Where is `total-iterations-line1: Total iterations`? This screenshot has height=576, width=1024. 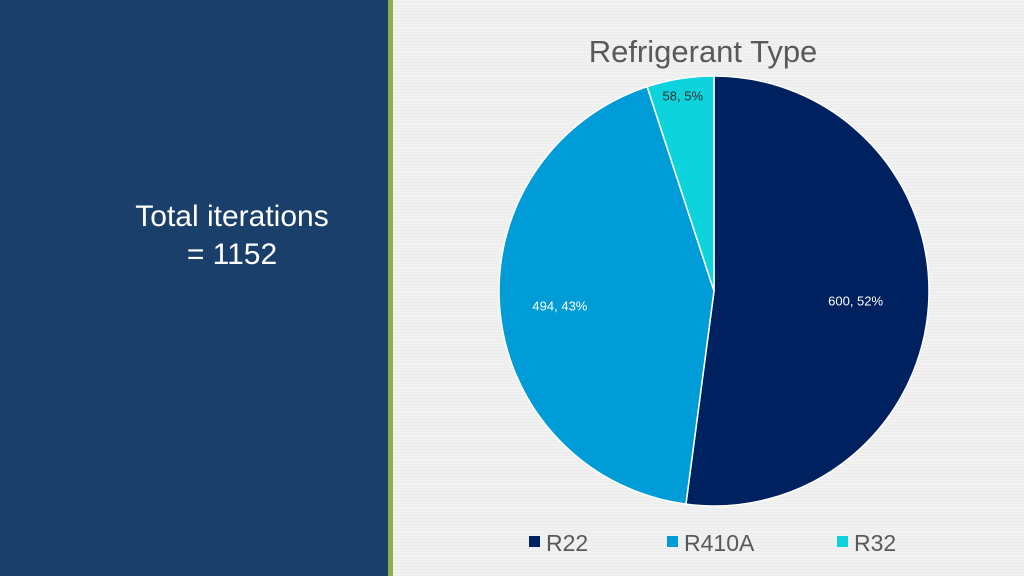
total-iterations-line1: Total iterations is located at coordinates (232, 216).